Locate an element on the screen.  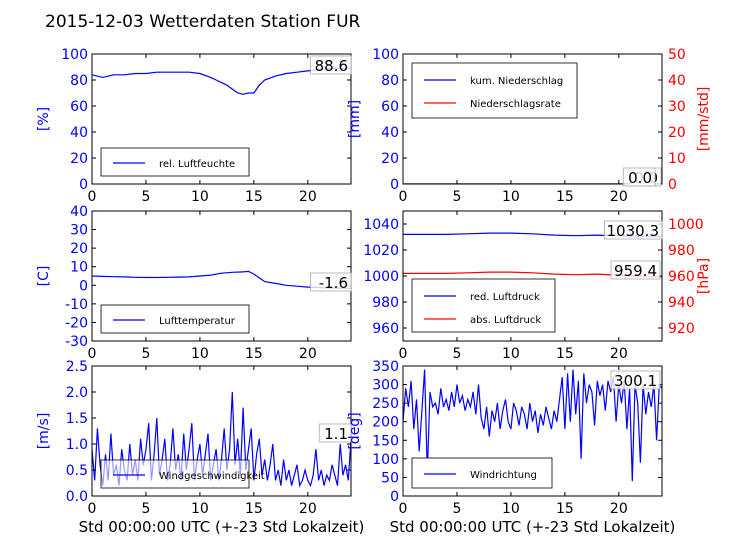
legend-entry: Niederschlagsrate is located at coordinates (515, 104).